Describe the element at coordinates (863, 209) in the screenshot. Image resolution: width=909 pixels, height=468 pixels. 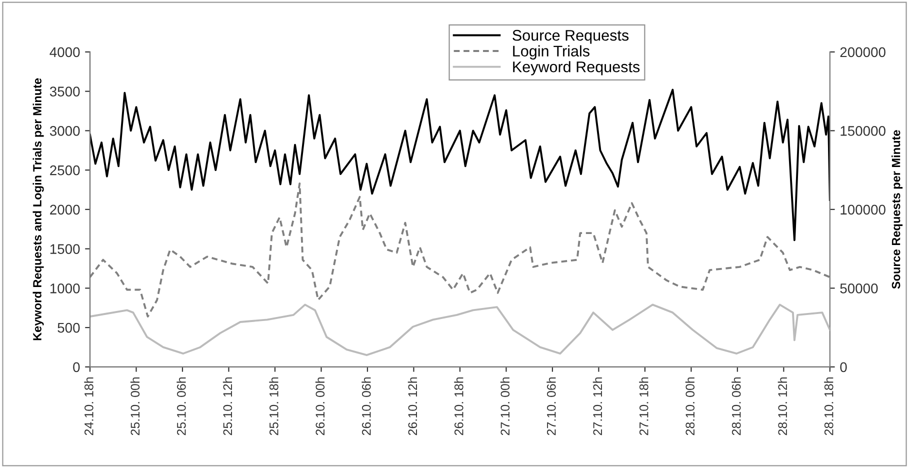
I see `y2-tick-label: 100000` at that location.